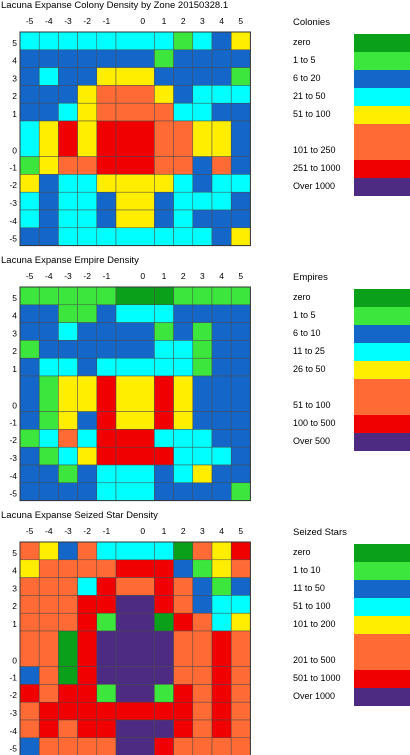 The height and width of the screenshot is (755, 410). I want to click on y-tick-label: 4, so click(14, 571).